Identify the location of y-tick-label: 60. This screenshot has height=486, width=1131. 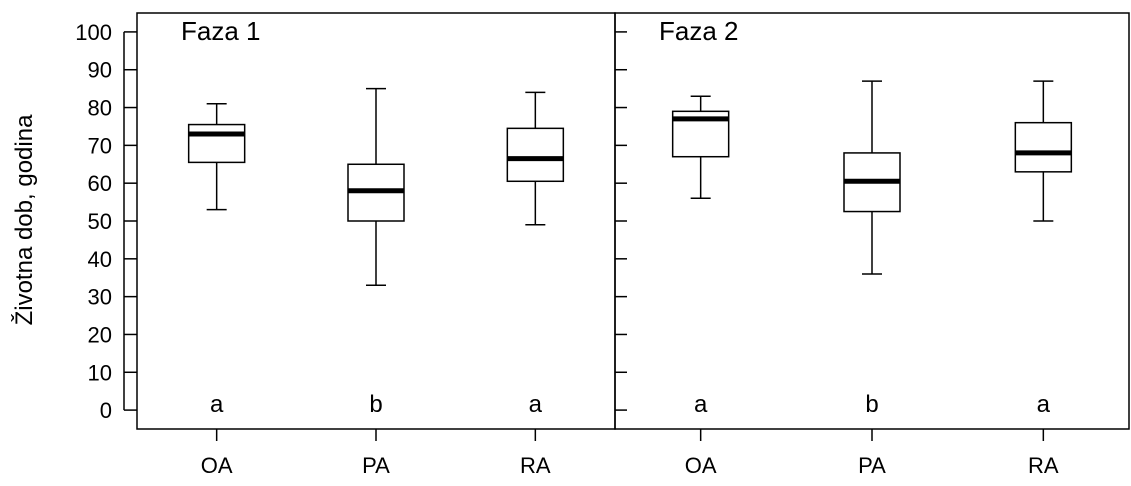
(100, 183).